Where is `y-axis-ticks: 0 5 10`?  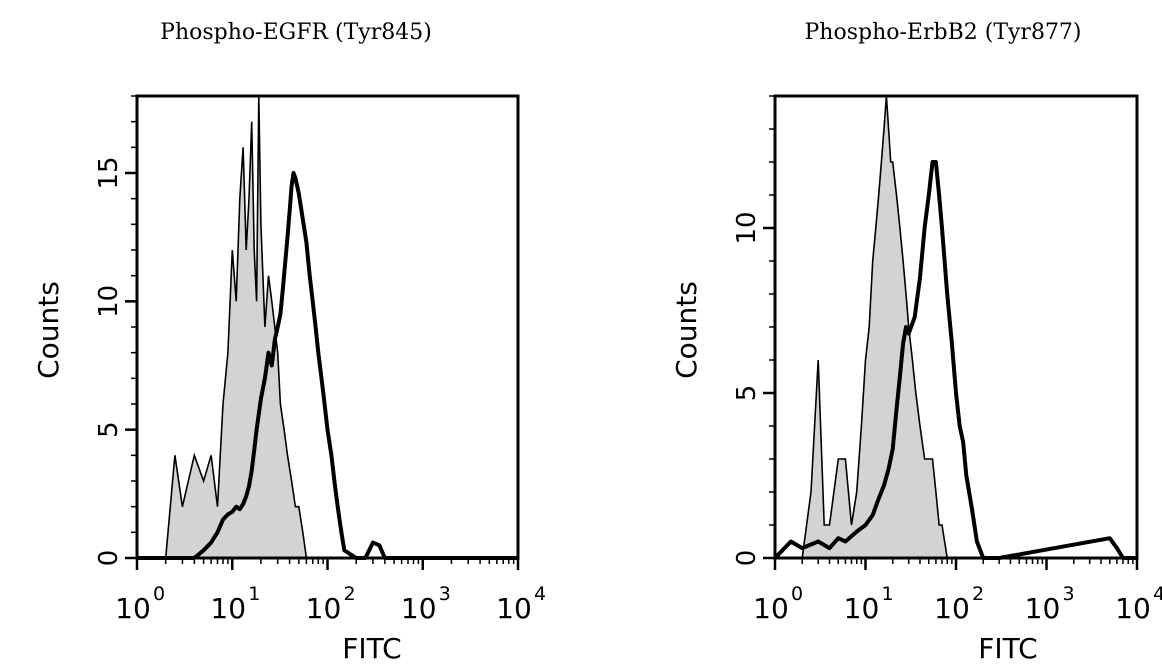
y-axis-ticks: 0 5 10 is located at coordinates (753, 331).